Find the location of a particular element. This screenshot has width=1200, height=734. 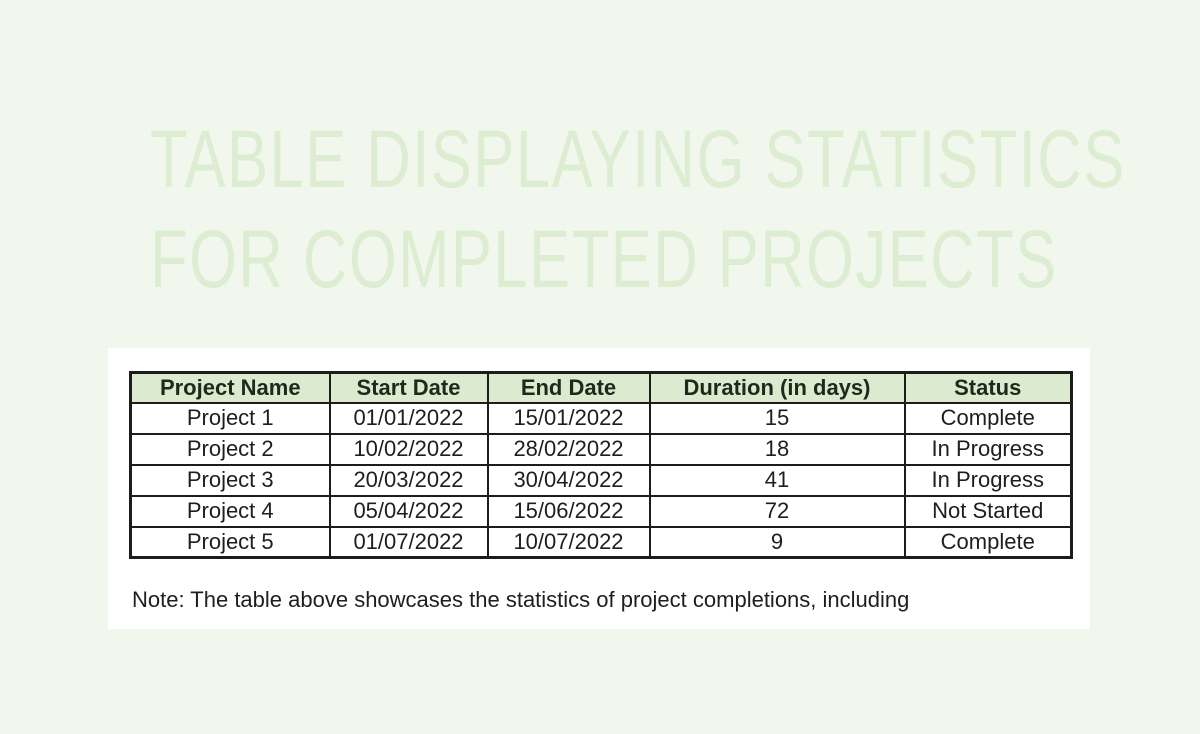

cell-end-date: 30/04/2022 is located at coordinates (568, 480).